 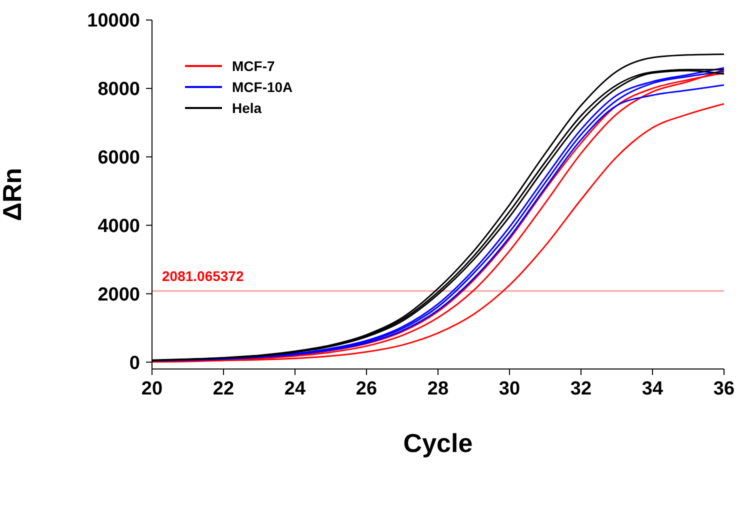 I want to click on y-tick-label: 0, so click(x=134, y=363).